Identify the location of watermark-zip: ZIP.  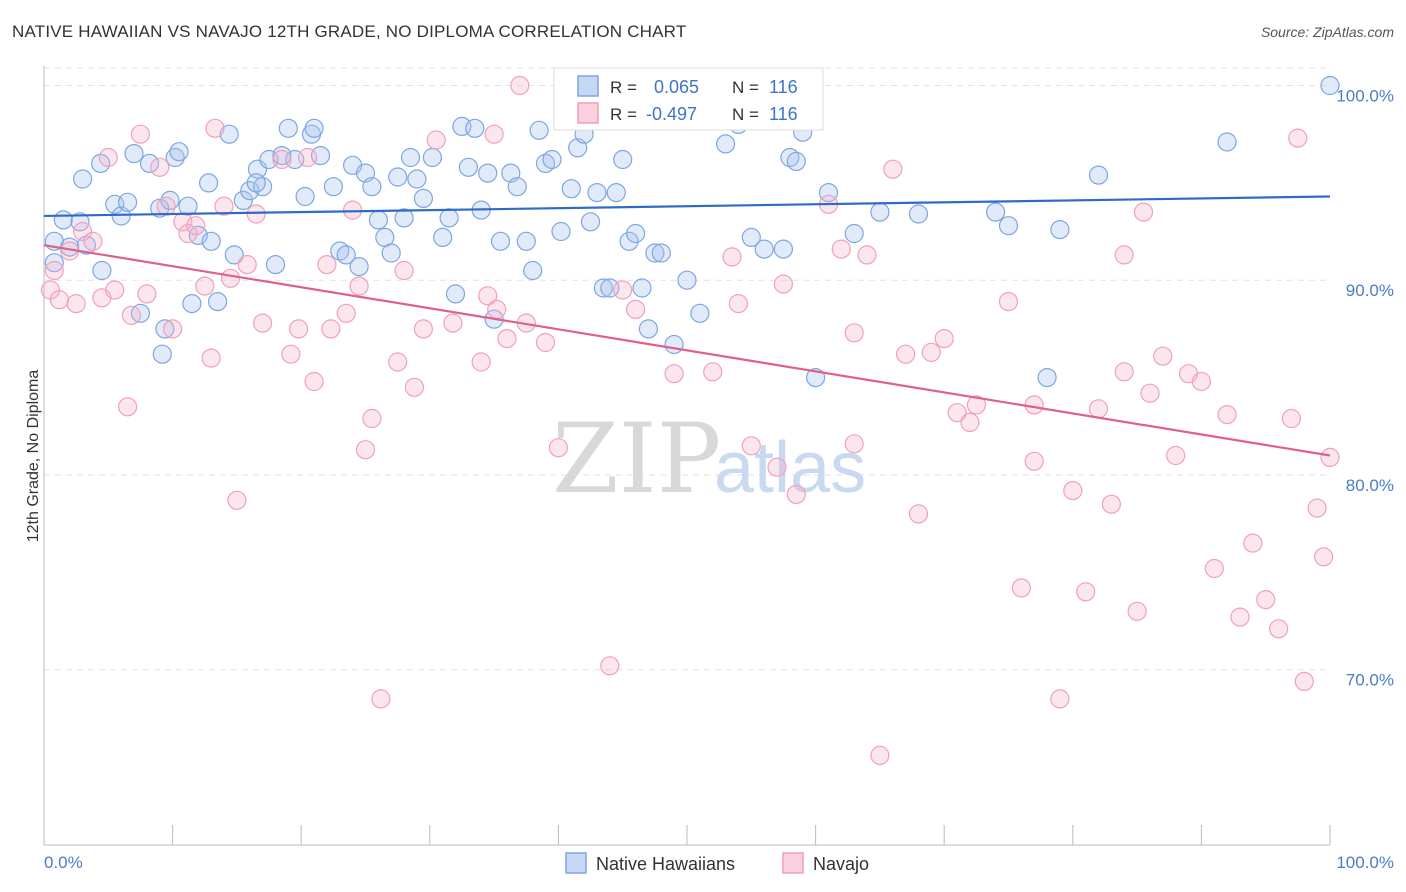
(636, 459).